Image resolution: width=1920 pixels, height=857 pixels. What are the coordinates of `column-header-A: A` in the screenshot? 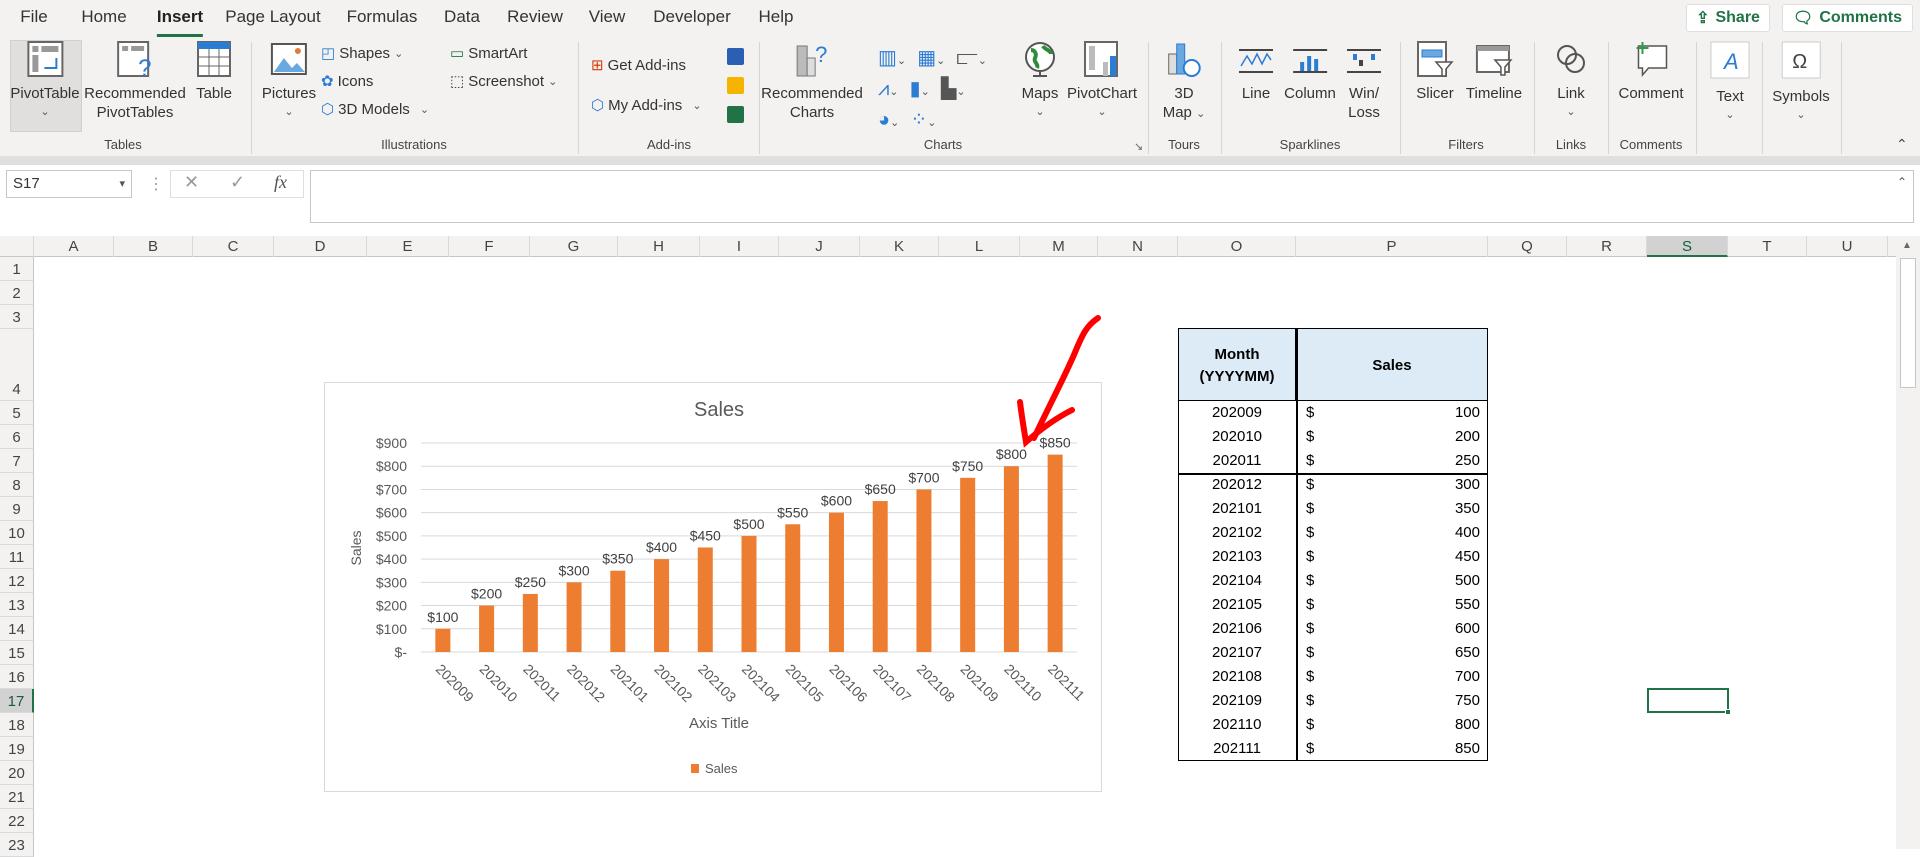 It's located at (74, 246).